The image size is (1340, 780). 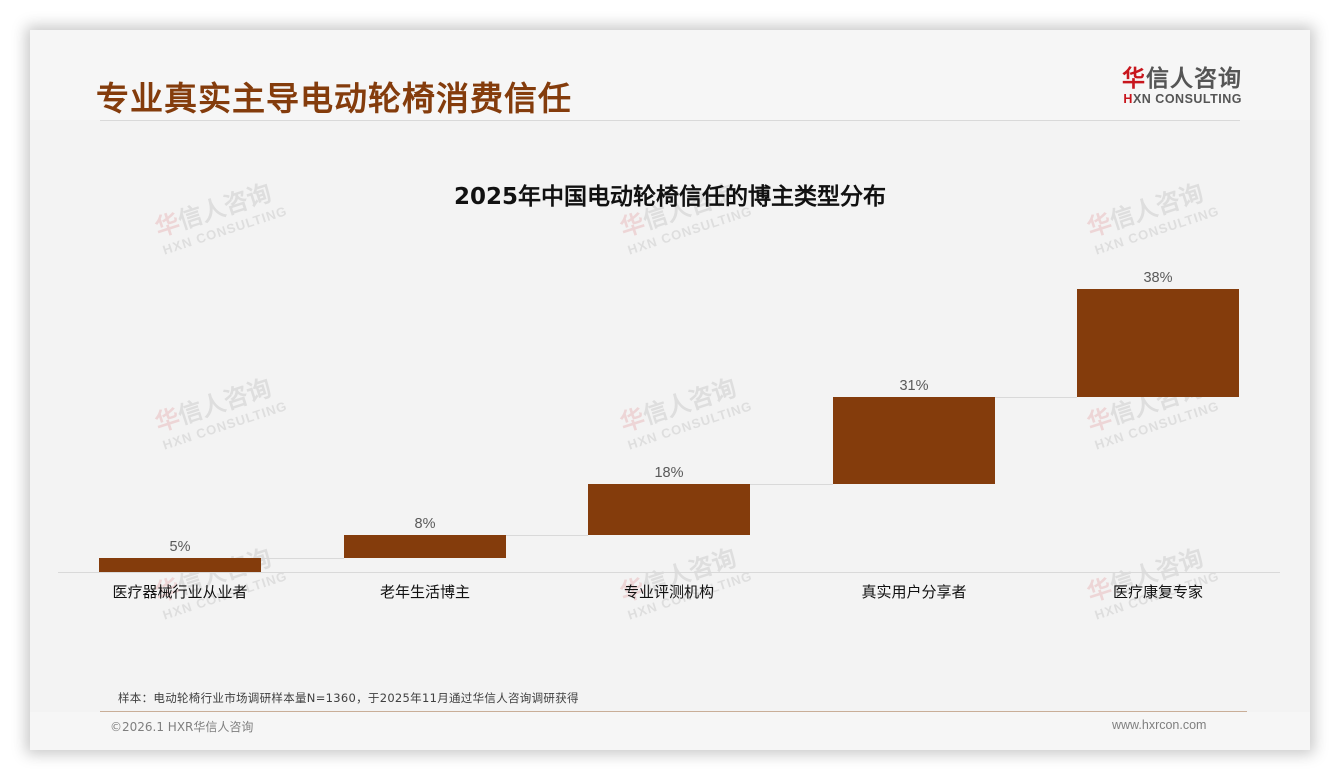 I want to click on page-title: 专业真实主导电动轮椅消费信任, so click(x=334, y=98).